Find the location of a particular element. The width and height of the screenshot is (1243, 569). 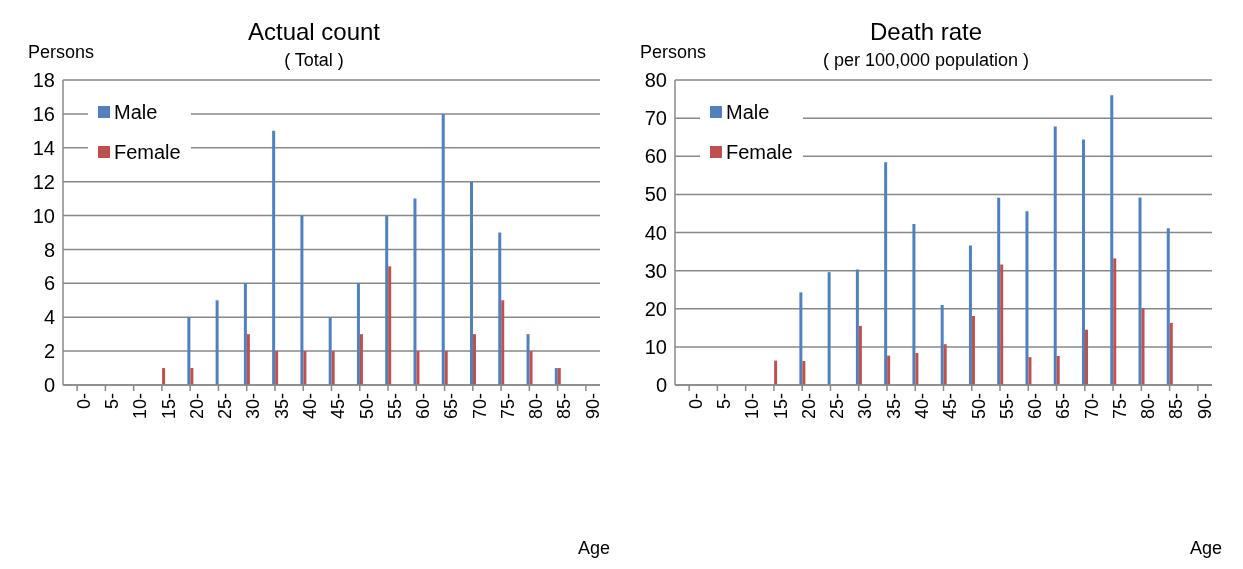

chart-title: Actual count is located at coordinates (314, 31).